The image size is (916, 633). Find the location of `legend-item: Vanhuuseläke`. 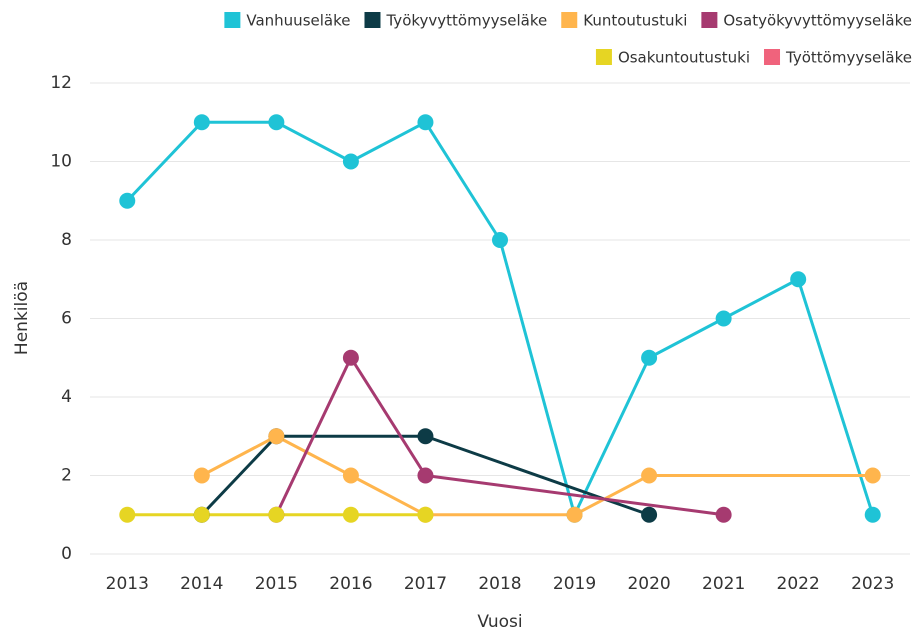

legend-item: Vanhuuseläke is located at coordinates (287, 21).